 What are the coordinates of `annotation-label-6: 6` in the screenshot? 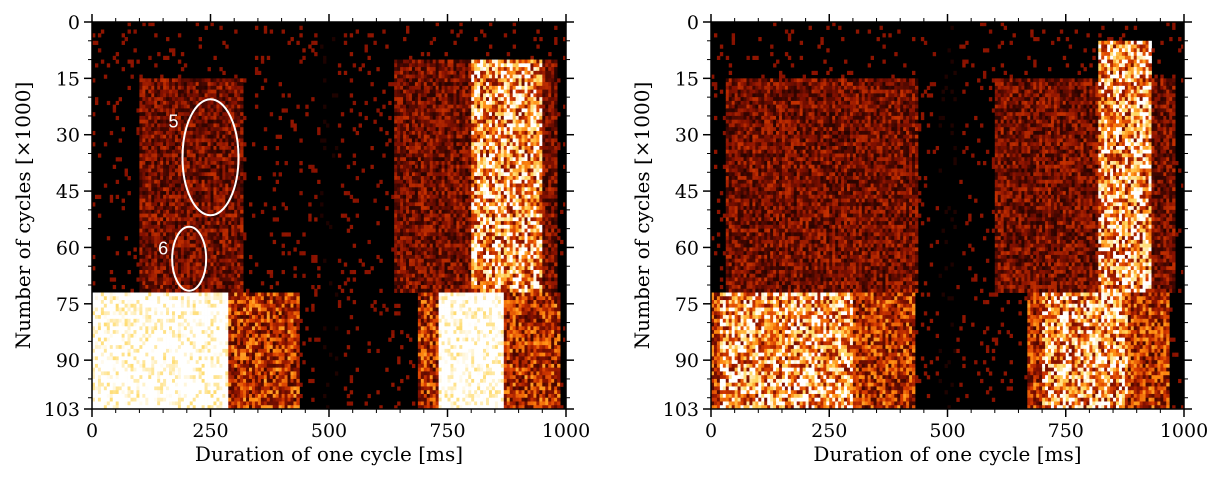 It's located at (163, 249).